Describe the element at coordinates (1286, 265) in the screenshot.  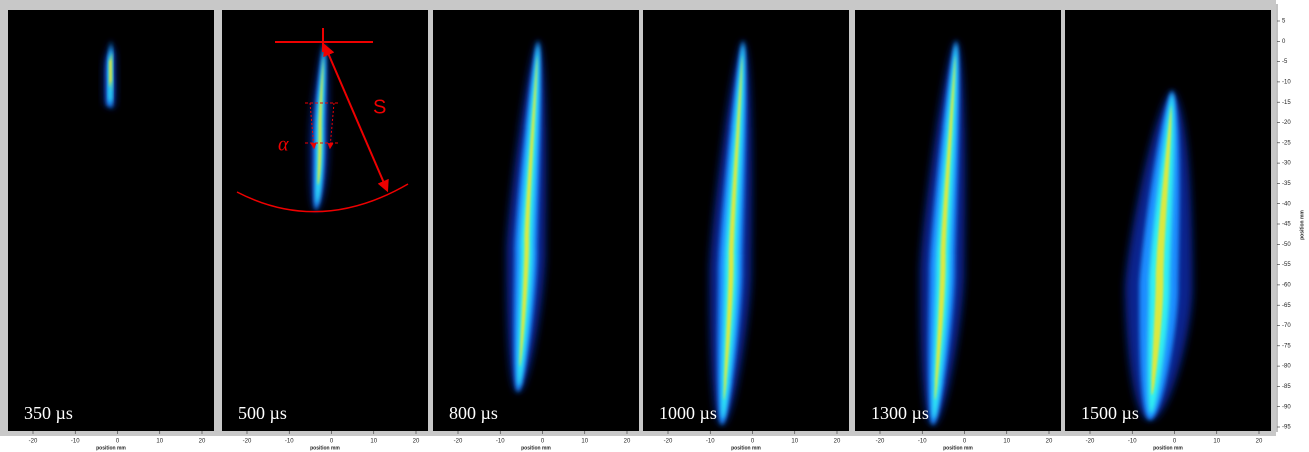
I see `y-tick-label: -55` at that location.